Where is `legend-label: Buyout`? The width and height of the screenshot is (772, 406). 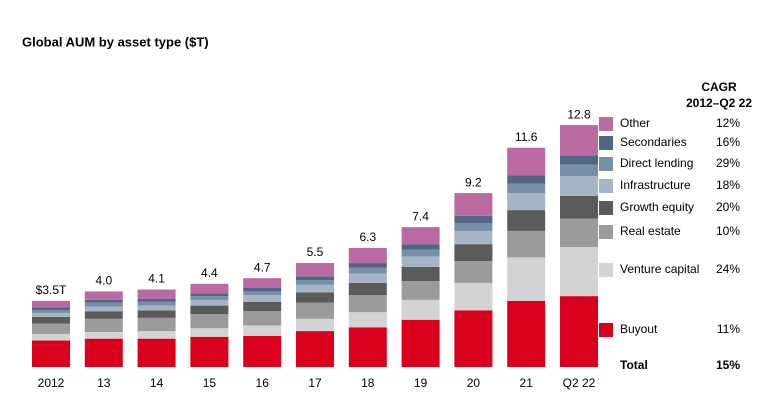 legend-label: Buyout is located at coordinates (639, 329).